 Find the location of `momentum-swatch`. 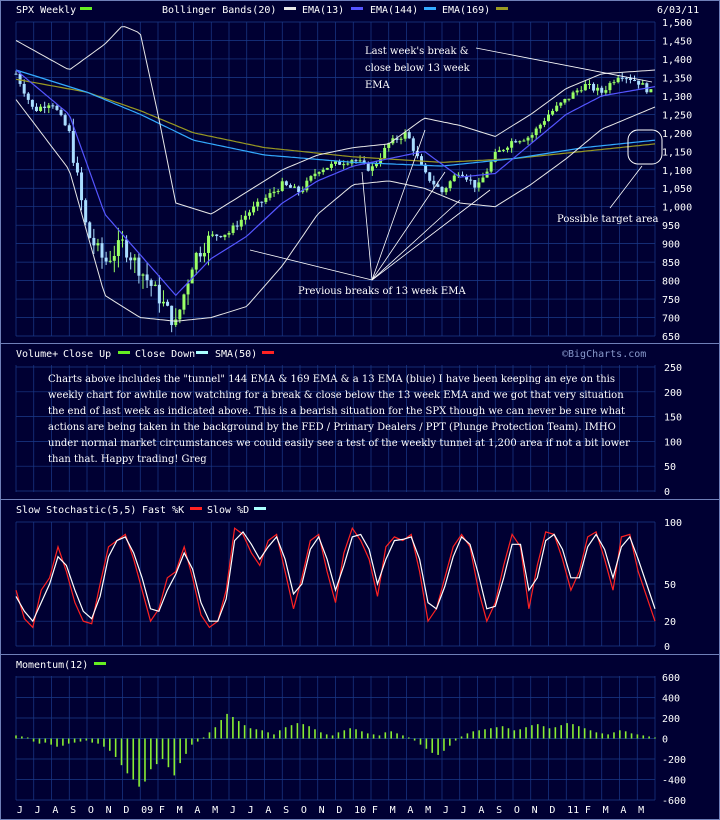

momentum-swatch is located at coordinates (100, 663).